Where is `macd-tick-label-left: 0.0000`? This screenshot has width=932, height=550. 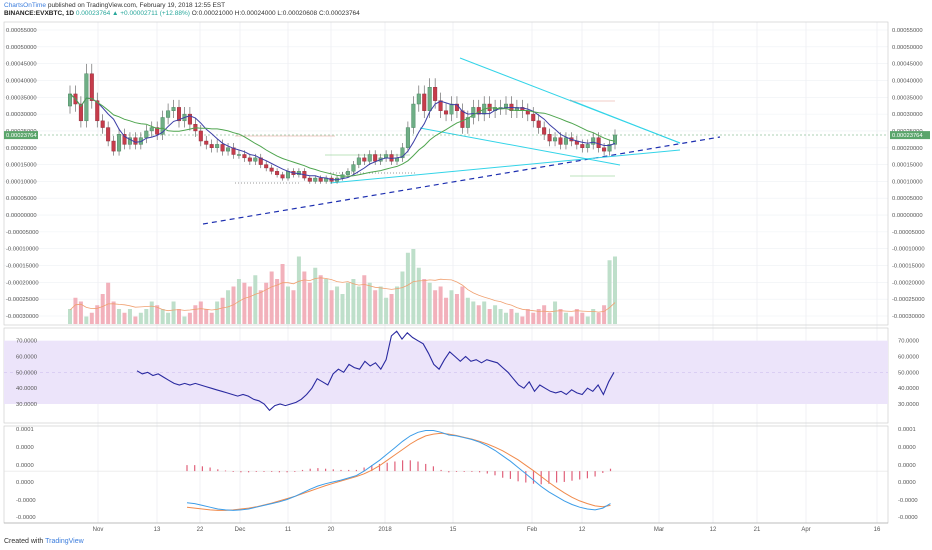 macd-tick-label-left: 0.0000 is located at coordinates (25, 483).